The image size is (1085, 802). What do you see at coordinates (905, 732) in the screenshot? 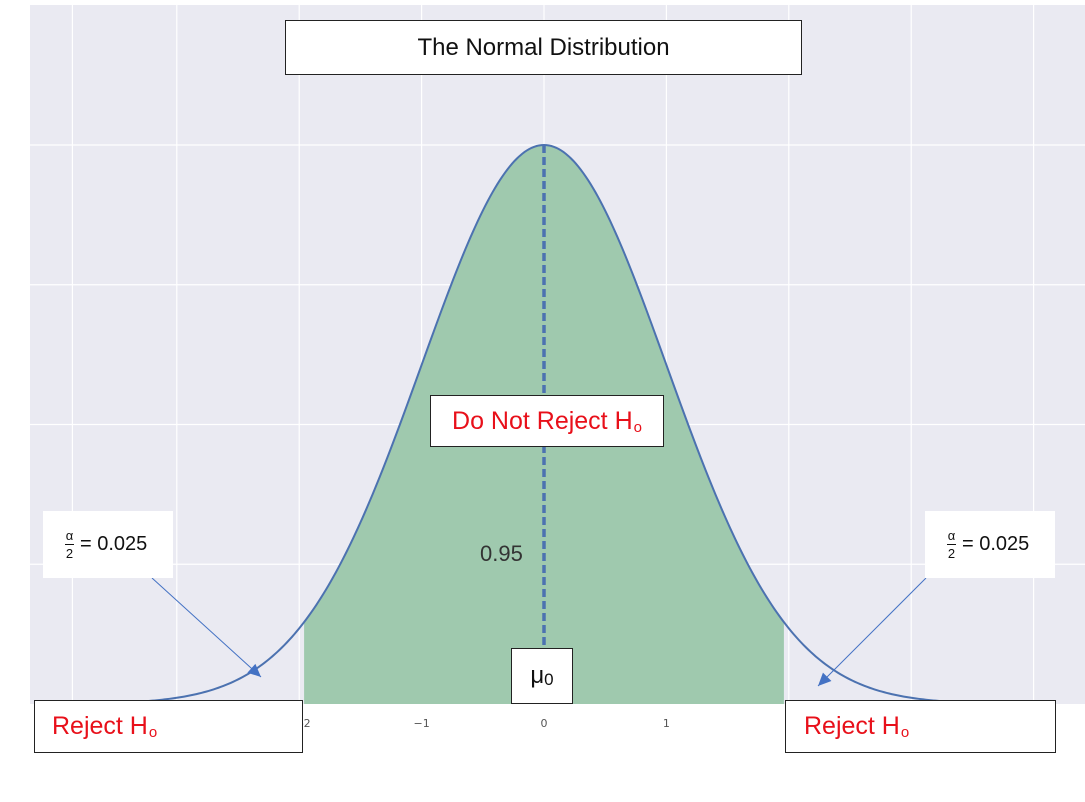
I see `reject-right-subscript: o` at bounding box center [905, 732].